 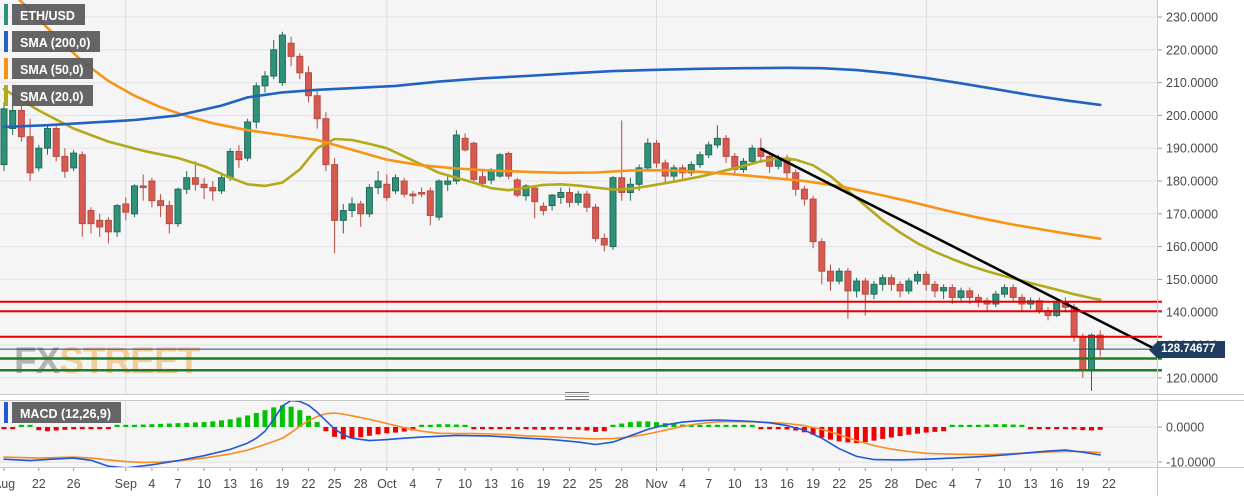 What do you see at coordinates (552, 424) in the screenshot?
I see `macd-histogram` at bounding box center [552, 424].